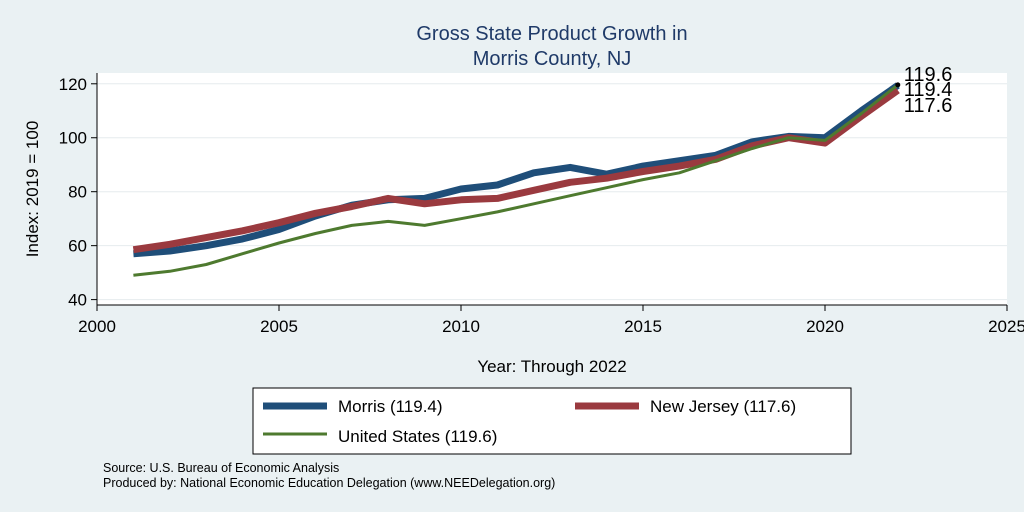 The image size is (1024, 512). I want to click on x-tick-label-2025: 2025, so click(1006, 326).